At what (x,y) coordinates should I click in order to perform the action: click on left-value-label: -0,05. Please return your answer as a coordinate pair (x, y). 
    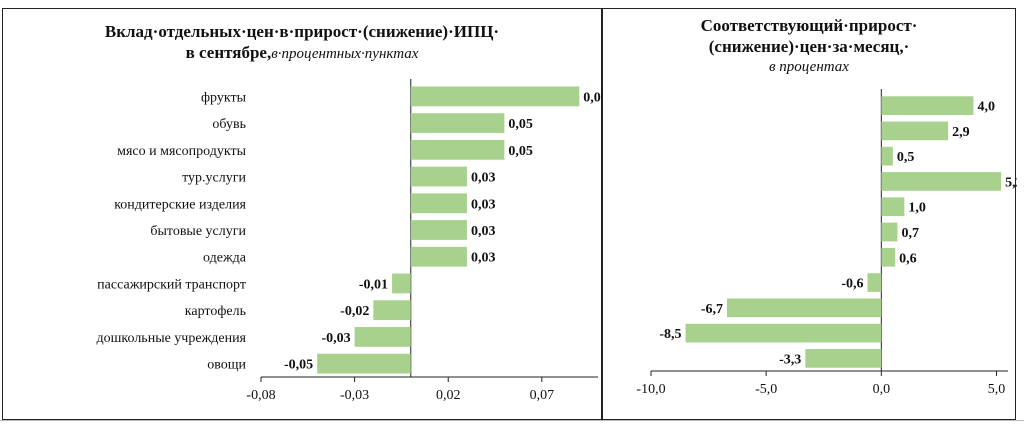
    Looking at the image, I should click on (298, 365).